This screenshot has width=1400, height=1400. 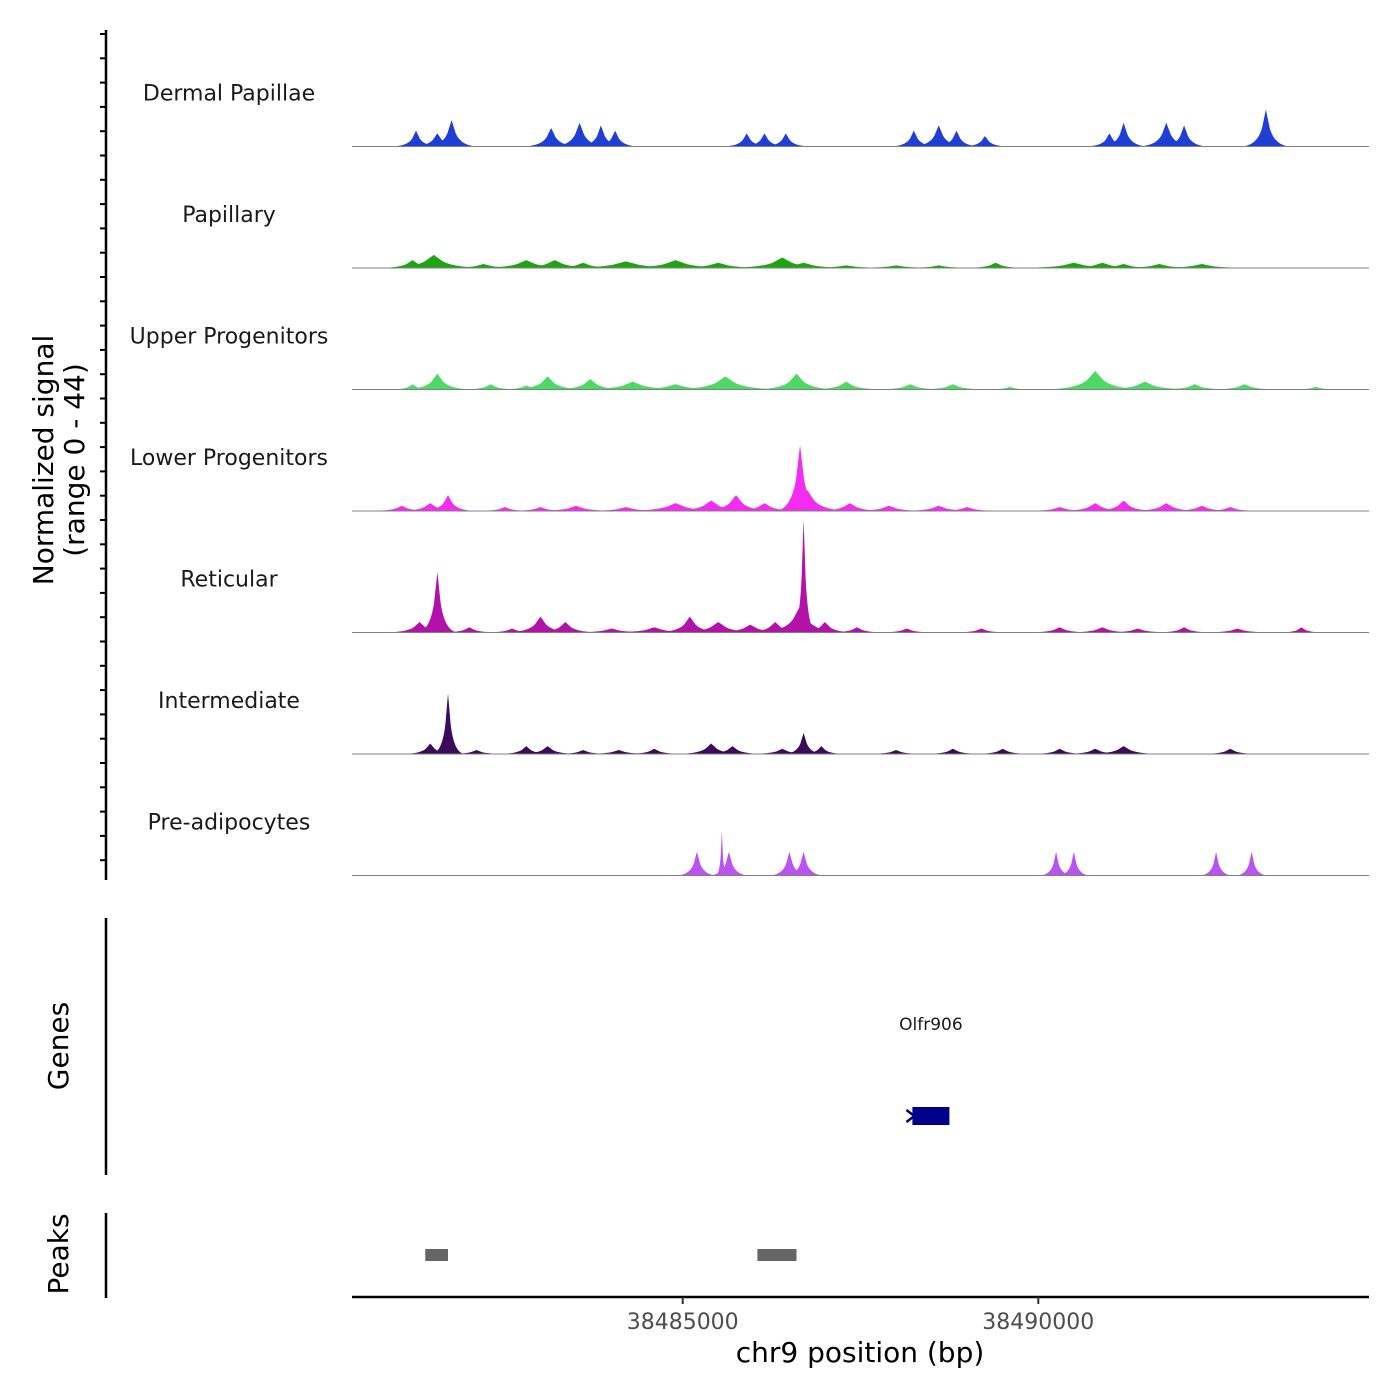 What do you see at coordinates (229, 215) in the screenshot?
I see `track-label: Papillary` at bounding box center [229, 215].